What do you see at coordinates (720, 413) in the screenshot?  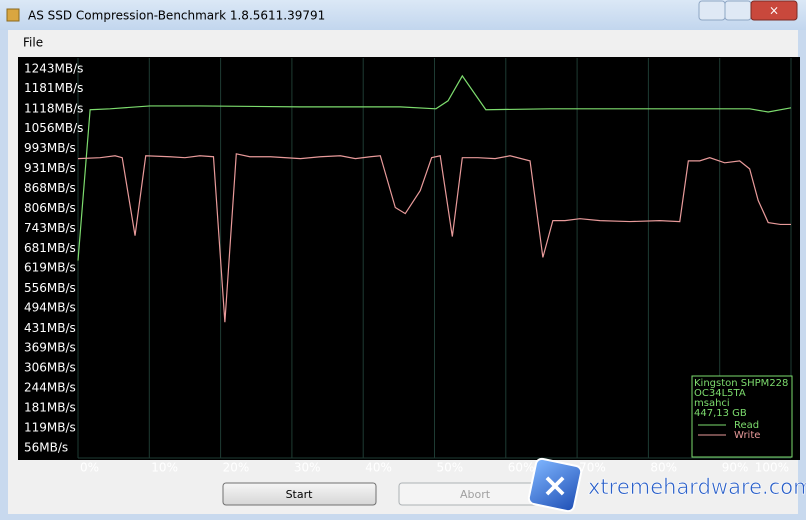 I see `legend-info: 447,13 GB` at bounding box center [720, 413].